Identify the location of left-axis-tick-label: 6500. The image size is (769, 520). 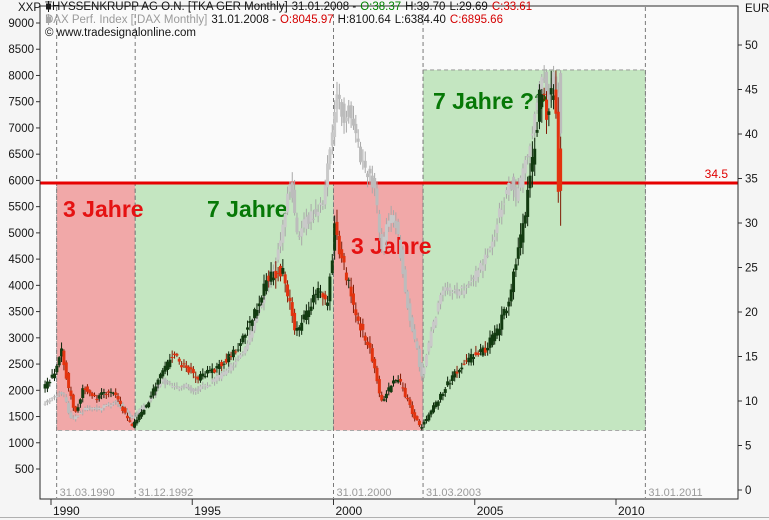
(21, 155).